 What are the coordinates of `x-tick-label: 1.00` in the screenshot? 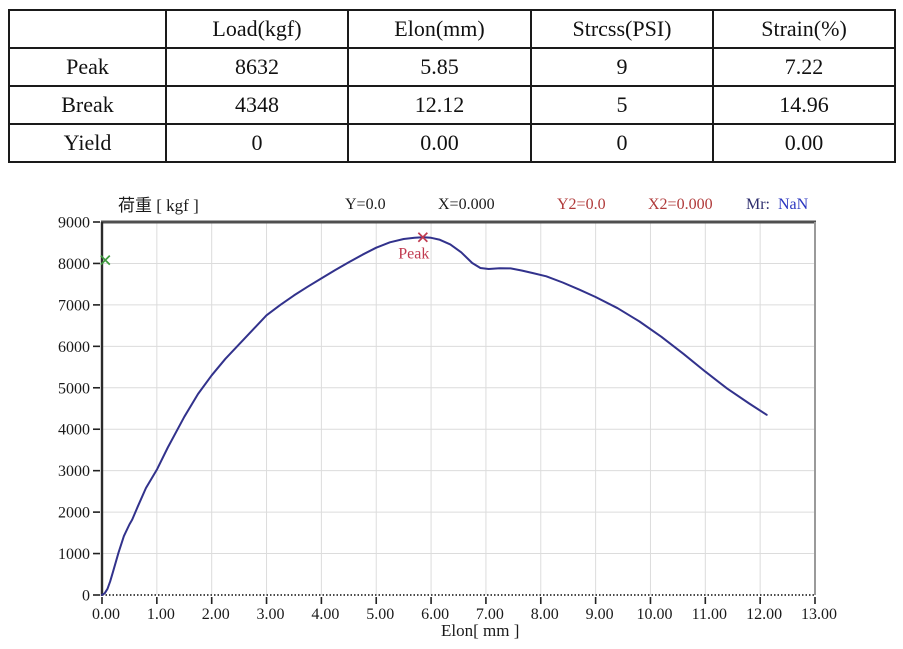 It's located at (161, 614).